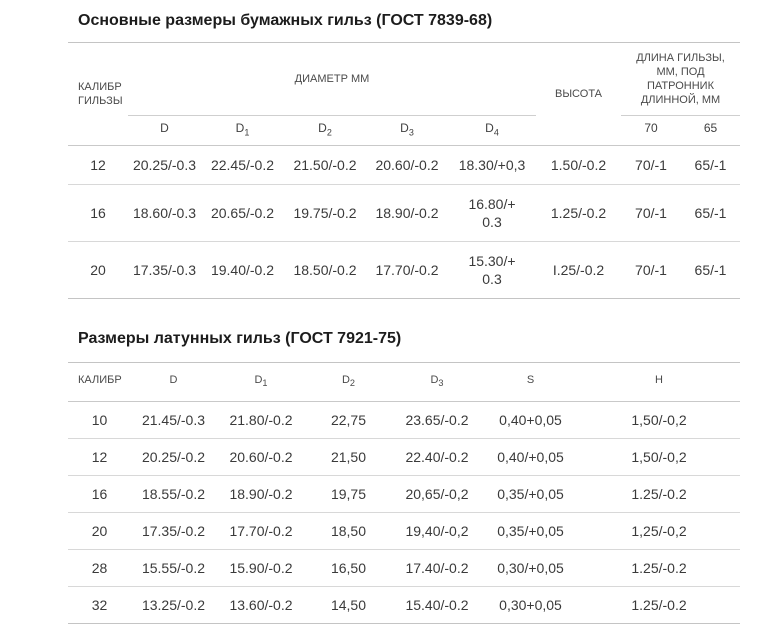 The image size is (768, 624). I want to click on col-header-caliber: КАЛИБР ГИЛЬЗЫ, so click(98, 94).